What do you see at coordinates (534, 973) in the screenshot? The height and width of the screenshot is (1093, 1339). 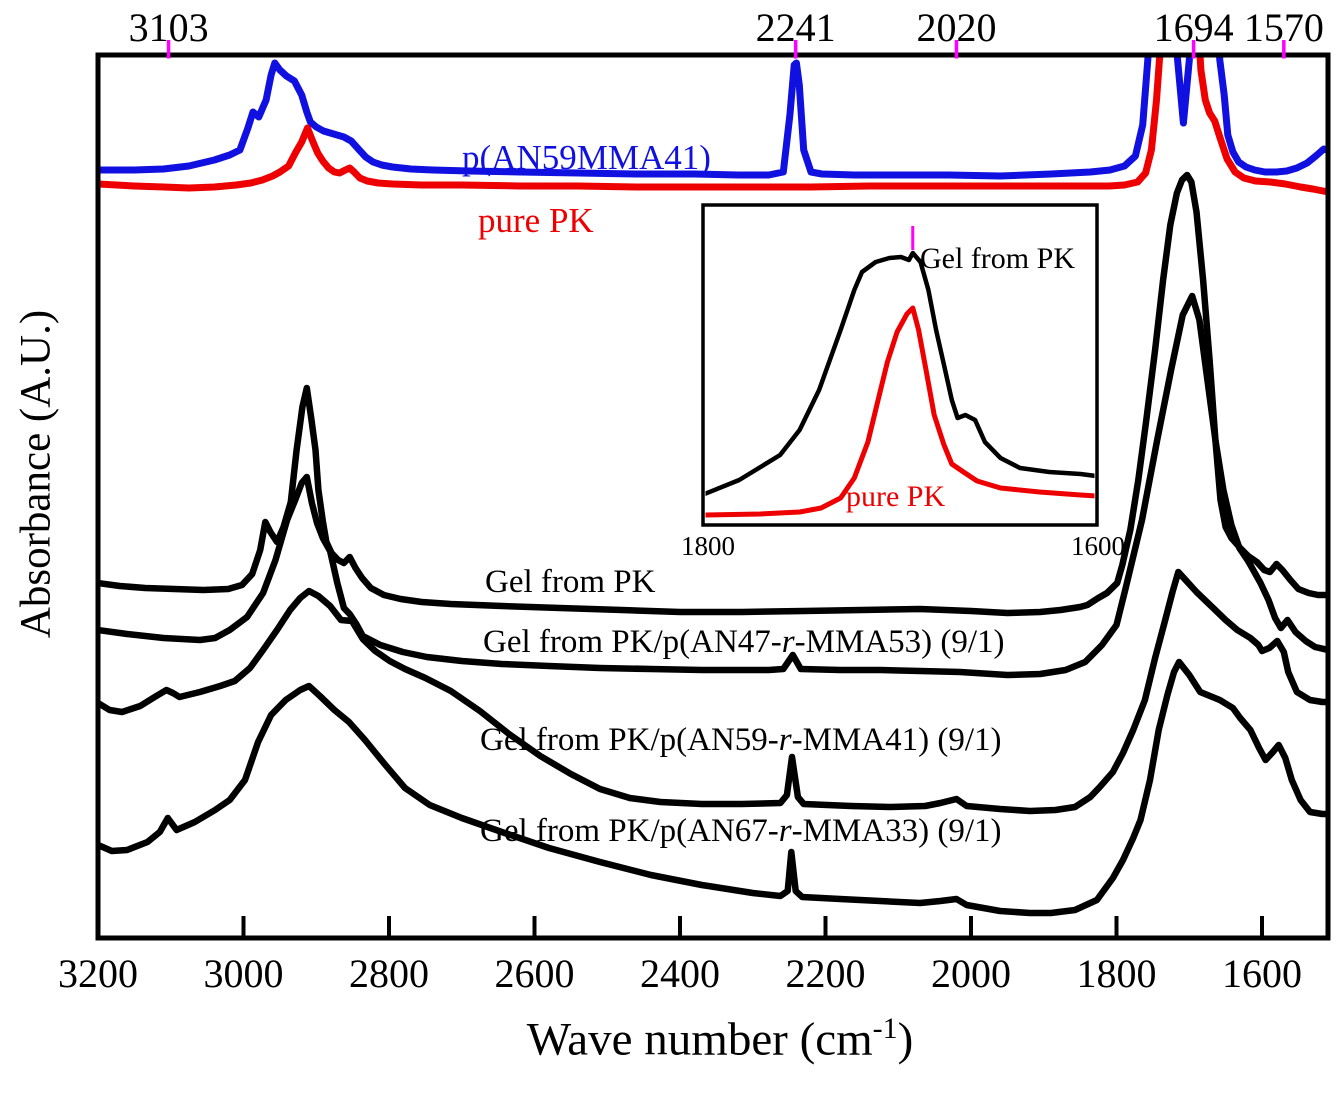 I see `x-tick-label-2600: 2600` at bounding box center [534, 973].